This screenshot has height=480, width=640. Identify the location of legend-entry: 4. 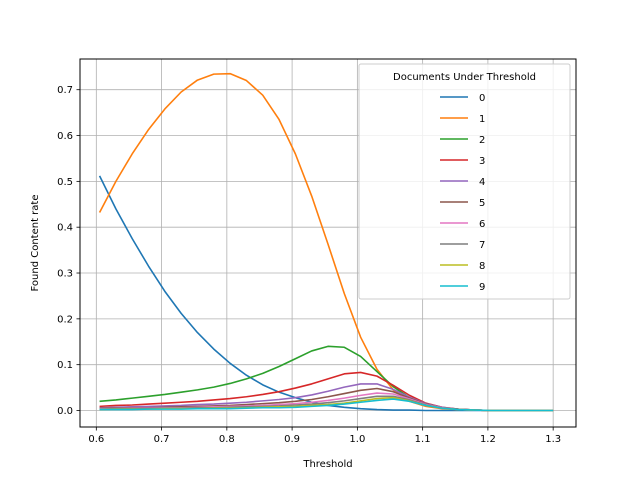
(462, 182).